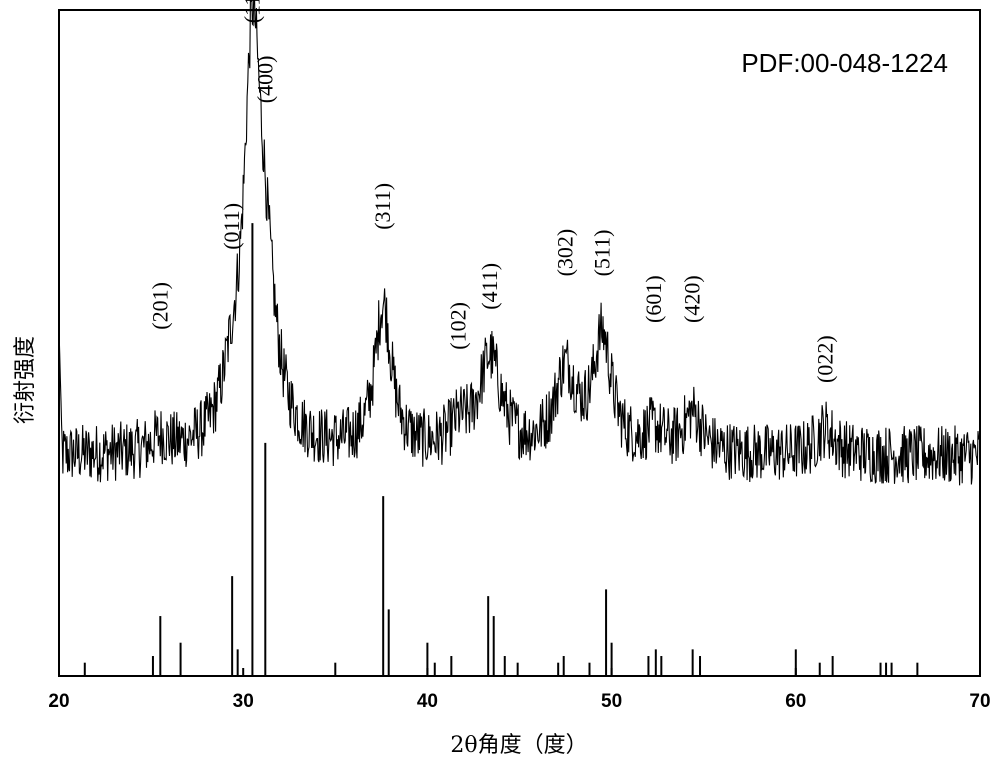 The height and width of the screenshot is (764, 1000). What do you see at coordinates (382, 206) in the screenshot?
I see `peak-label: (311)` at bounding box center [382, 206].